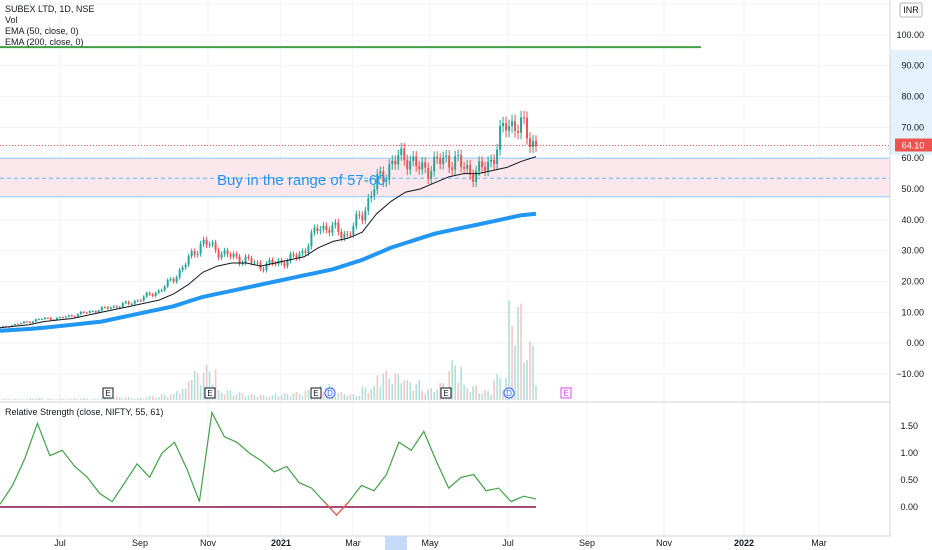  What do you see at coordinates (268, 272) in the screenshot?
I see `ema-200-line` at bounding box center [268, 272].